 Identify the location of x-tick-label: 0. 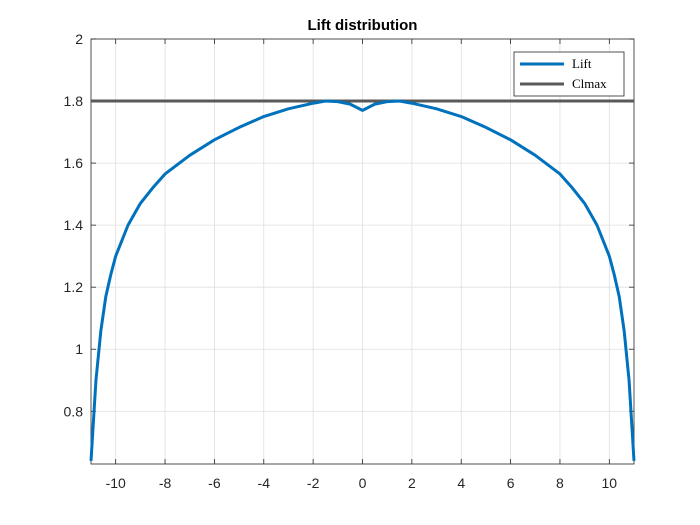
(363, 483).